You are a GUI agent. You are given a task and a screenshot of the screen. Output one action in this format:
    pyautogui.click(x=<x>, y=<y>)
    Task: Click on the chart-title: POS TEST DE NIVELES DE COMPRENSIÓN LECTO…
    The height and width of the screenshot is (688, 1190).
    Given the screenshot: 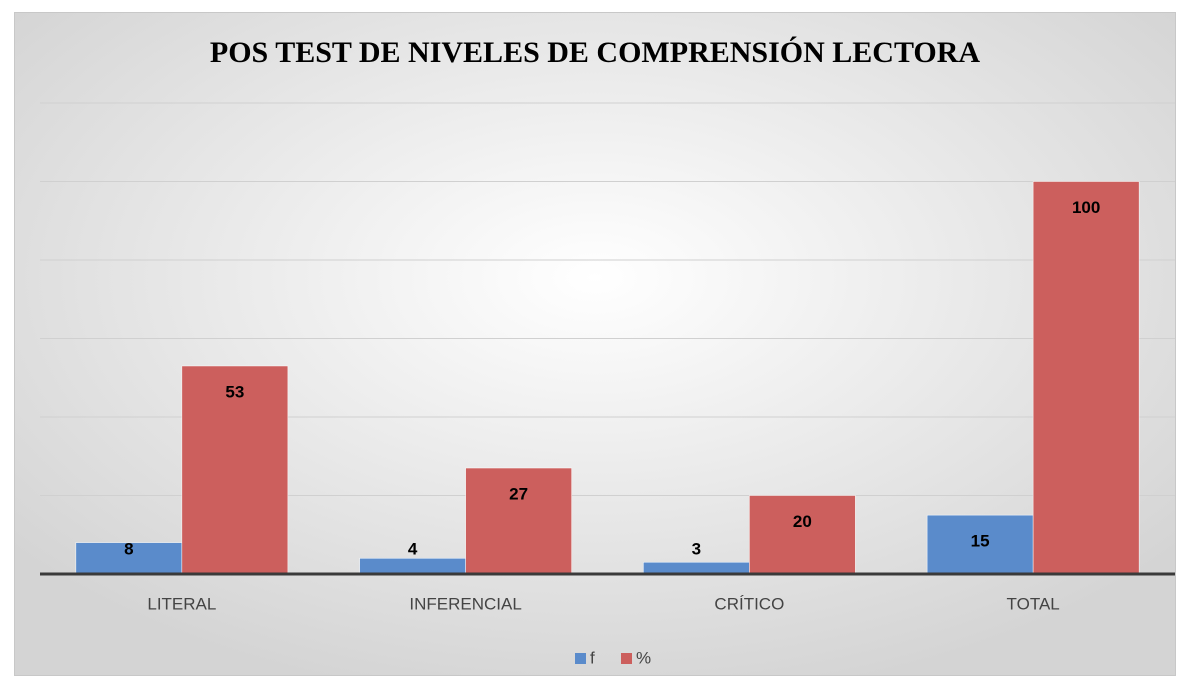 What is the action you would take?
    pyautogui.click(x=595, y=52)
    